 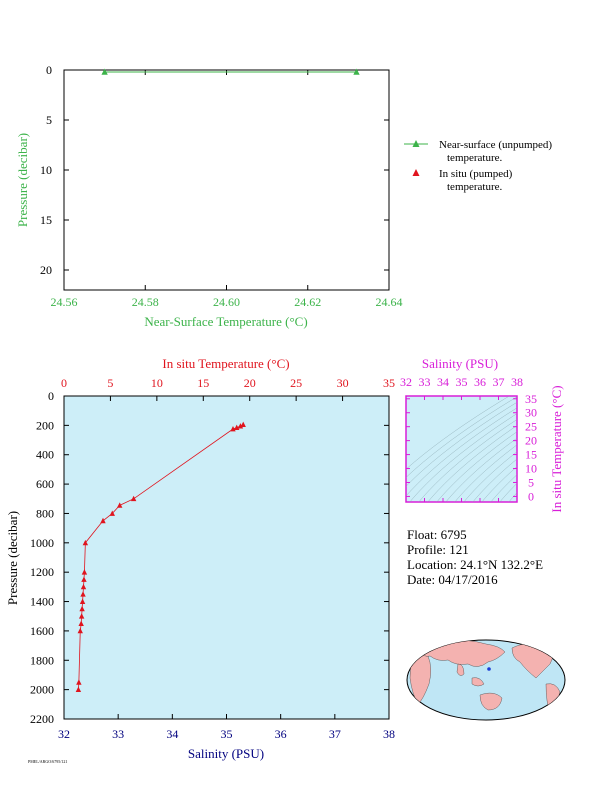 I want to click on salinity-bottom-x-tick-label: 34, so click(x=172, y=734).